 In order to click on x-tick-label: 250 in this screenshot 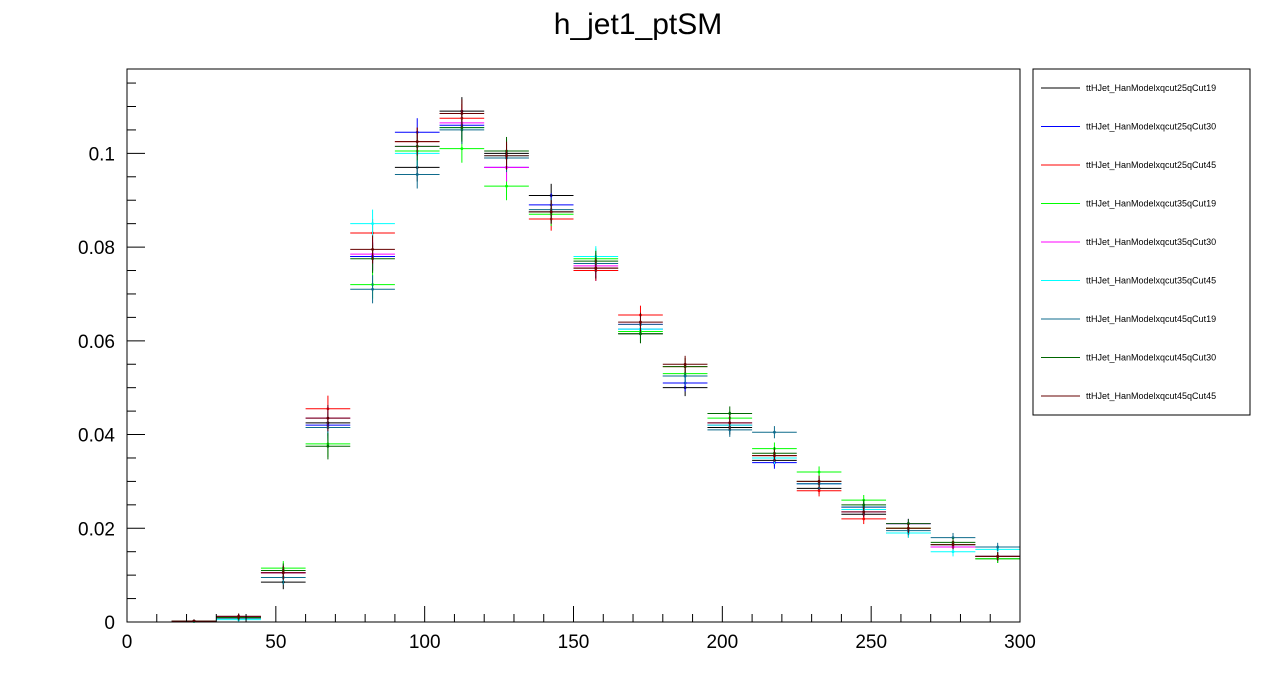, I will do `click(871, 642)`.